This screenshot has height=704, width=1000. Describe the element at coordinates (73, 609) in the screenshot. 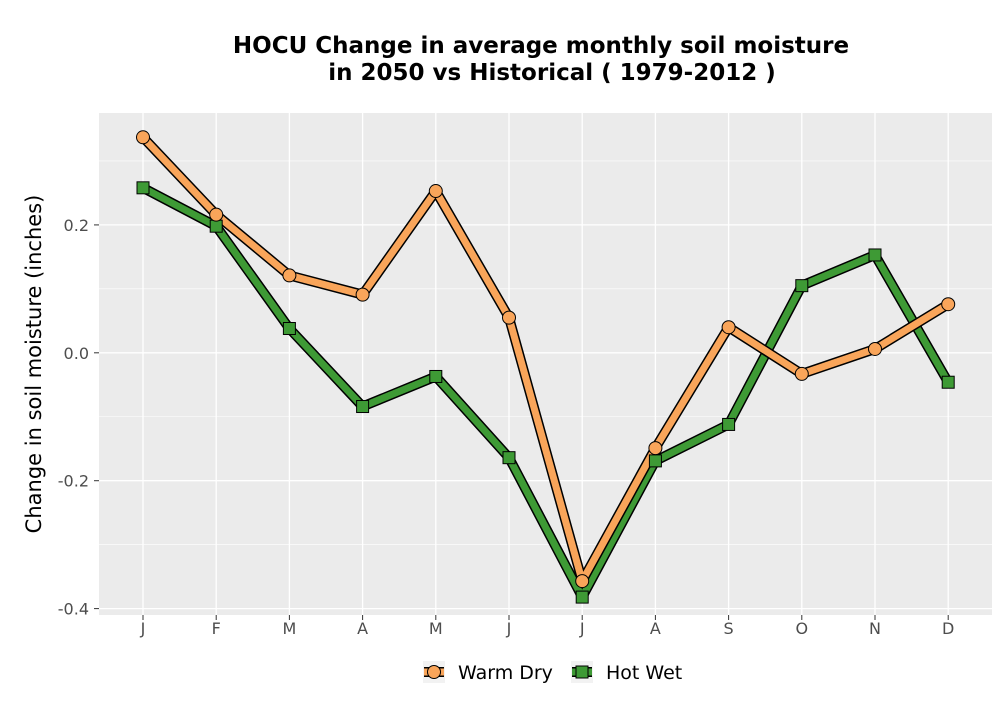

I see `y-tick-label: -0.4` at that location.